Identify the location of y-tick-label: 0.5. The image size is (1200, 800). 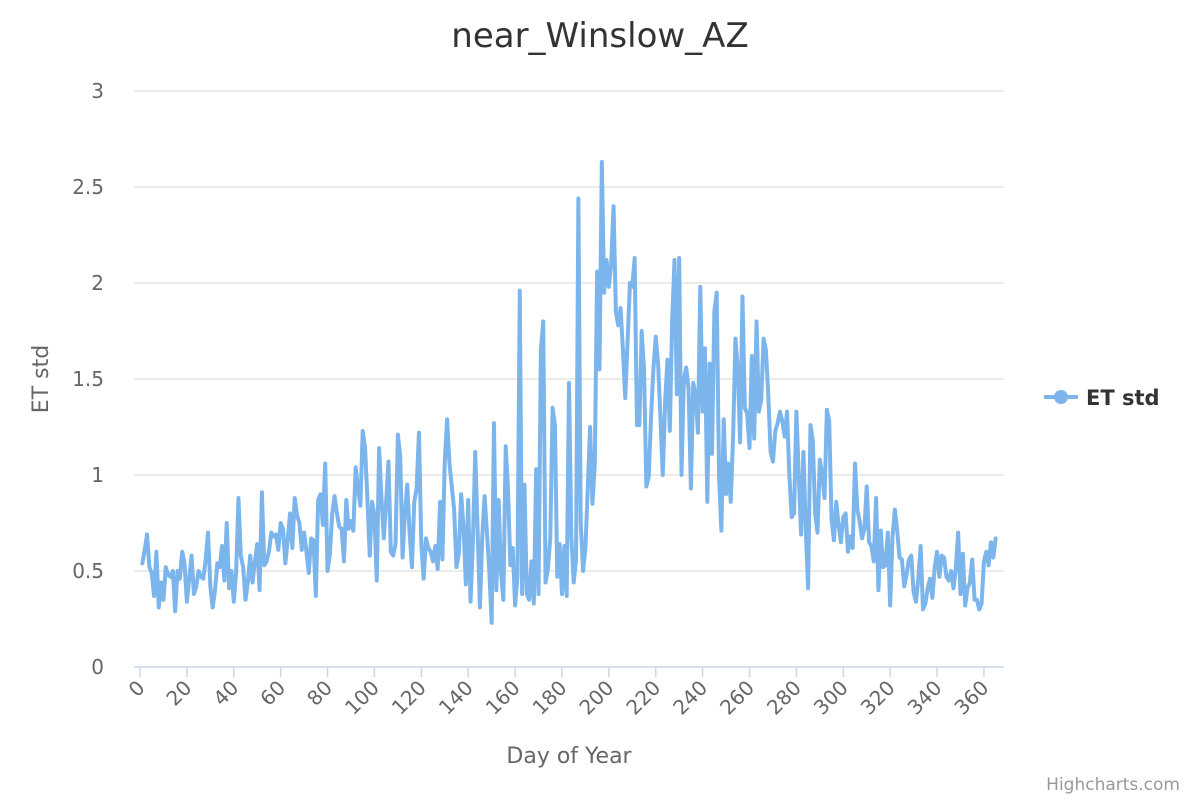
(88, 571).